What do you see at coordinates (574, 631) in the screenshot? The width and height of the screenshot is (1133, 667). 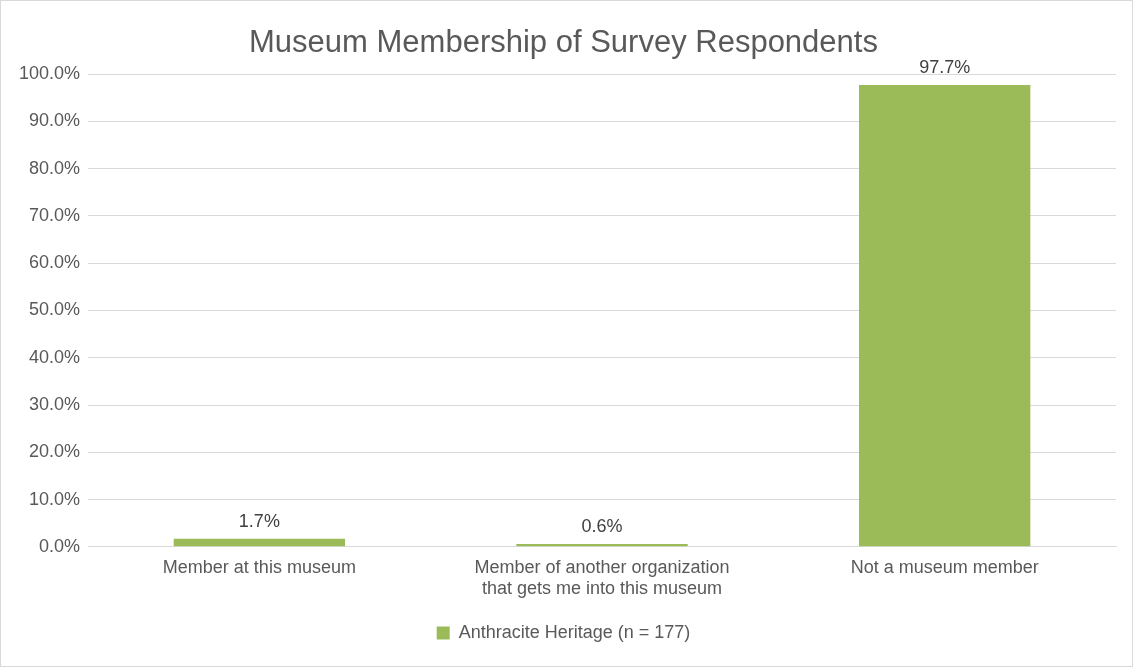 I see `legend-label: Anthracite Heritage (n = 177)` at bounding box center [574, 631].